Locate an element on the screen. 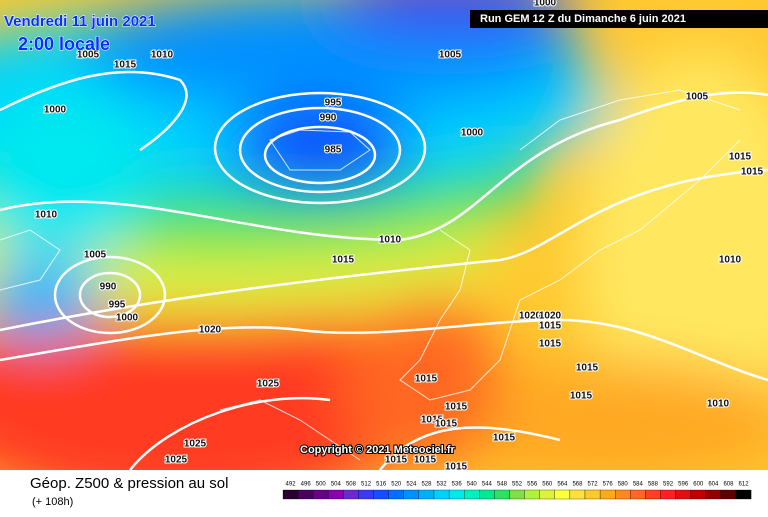  scale-label: 500 is located at coordinates (321, 485).